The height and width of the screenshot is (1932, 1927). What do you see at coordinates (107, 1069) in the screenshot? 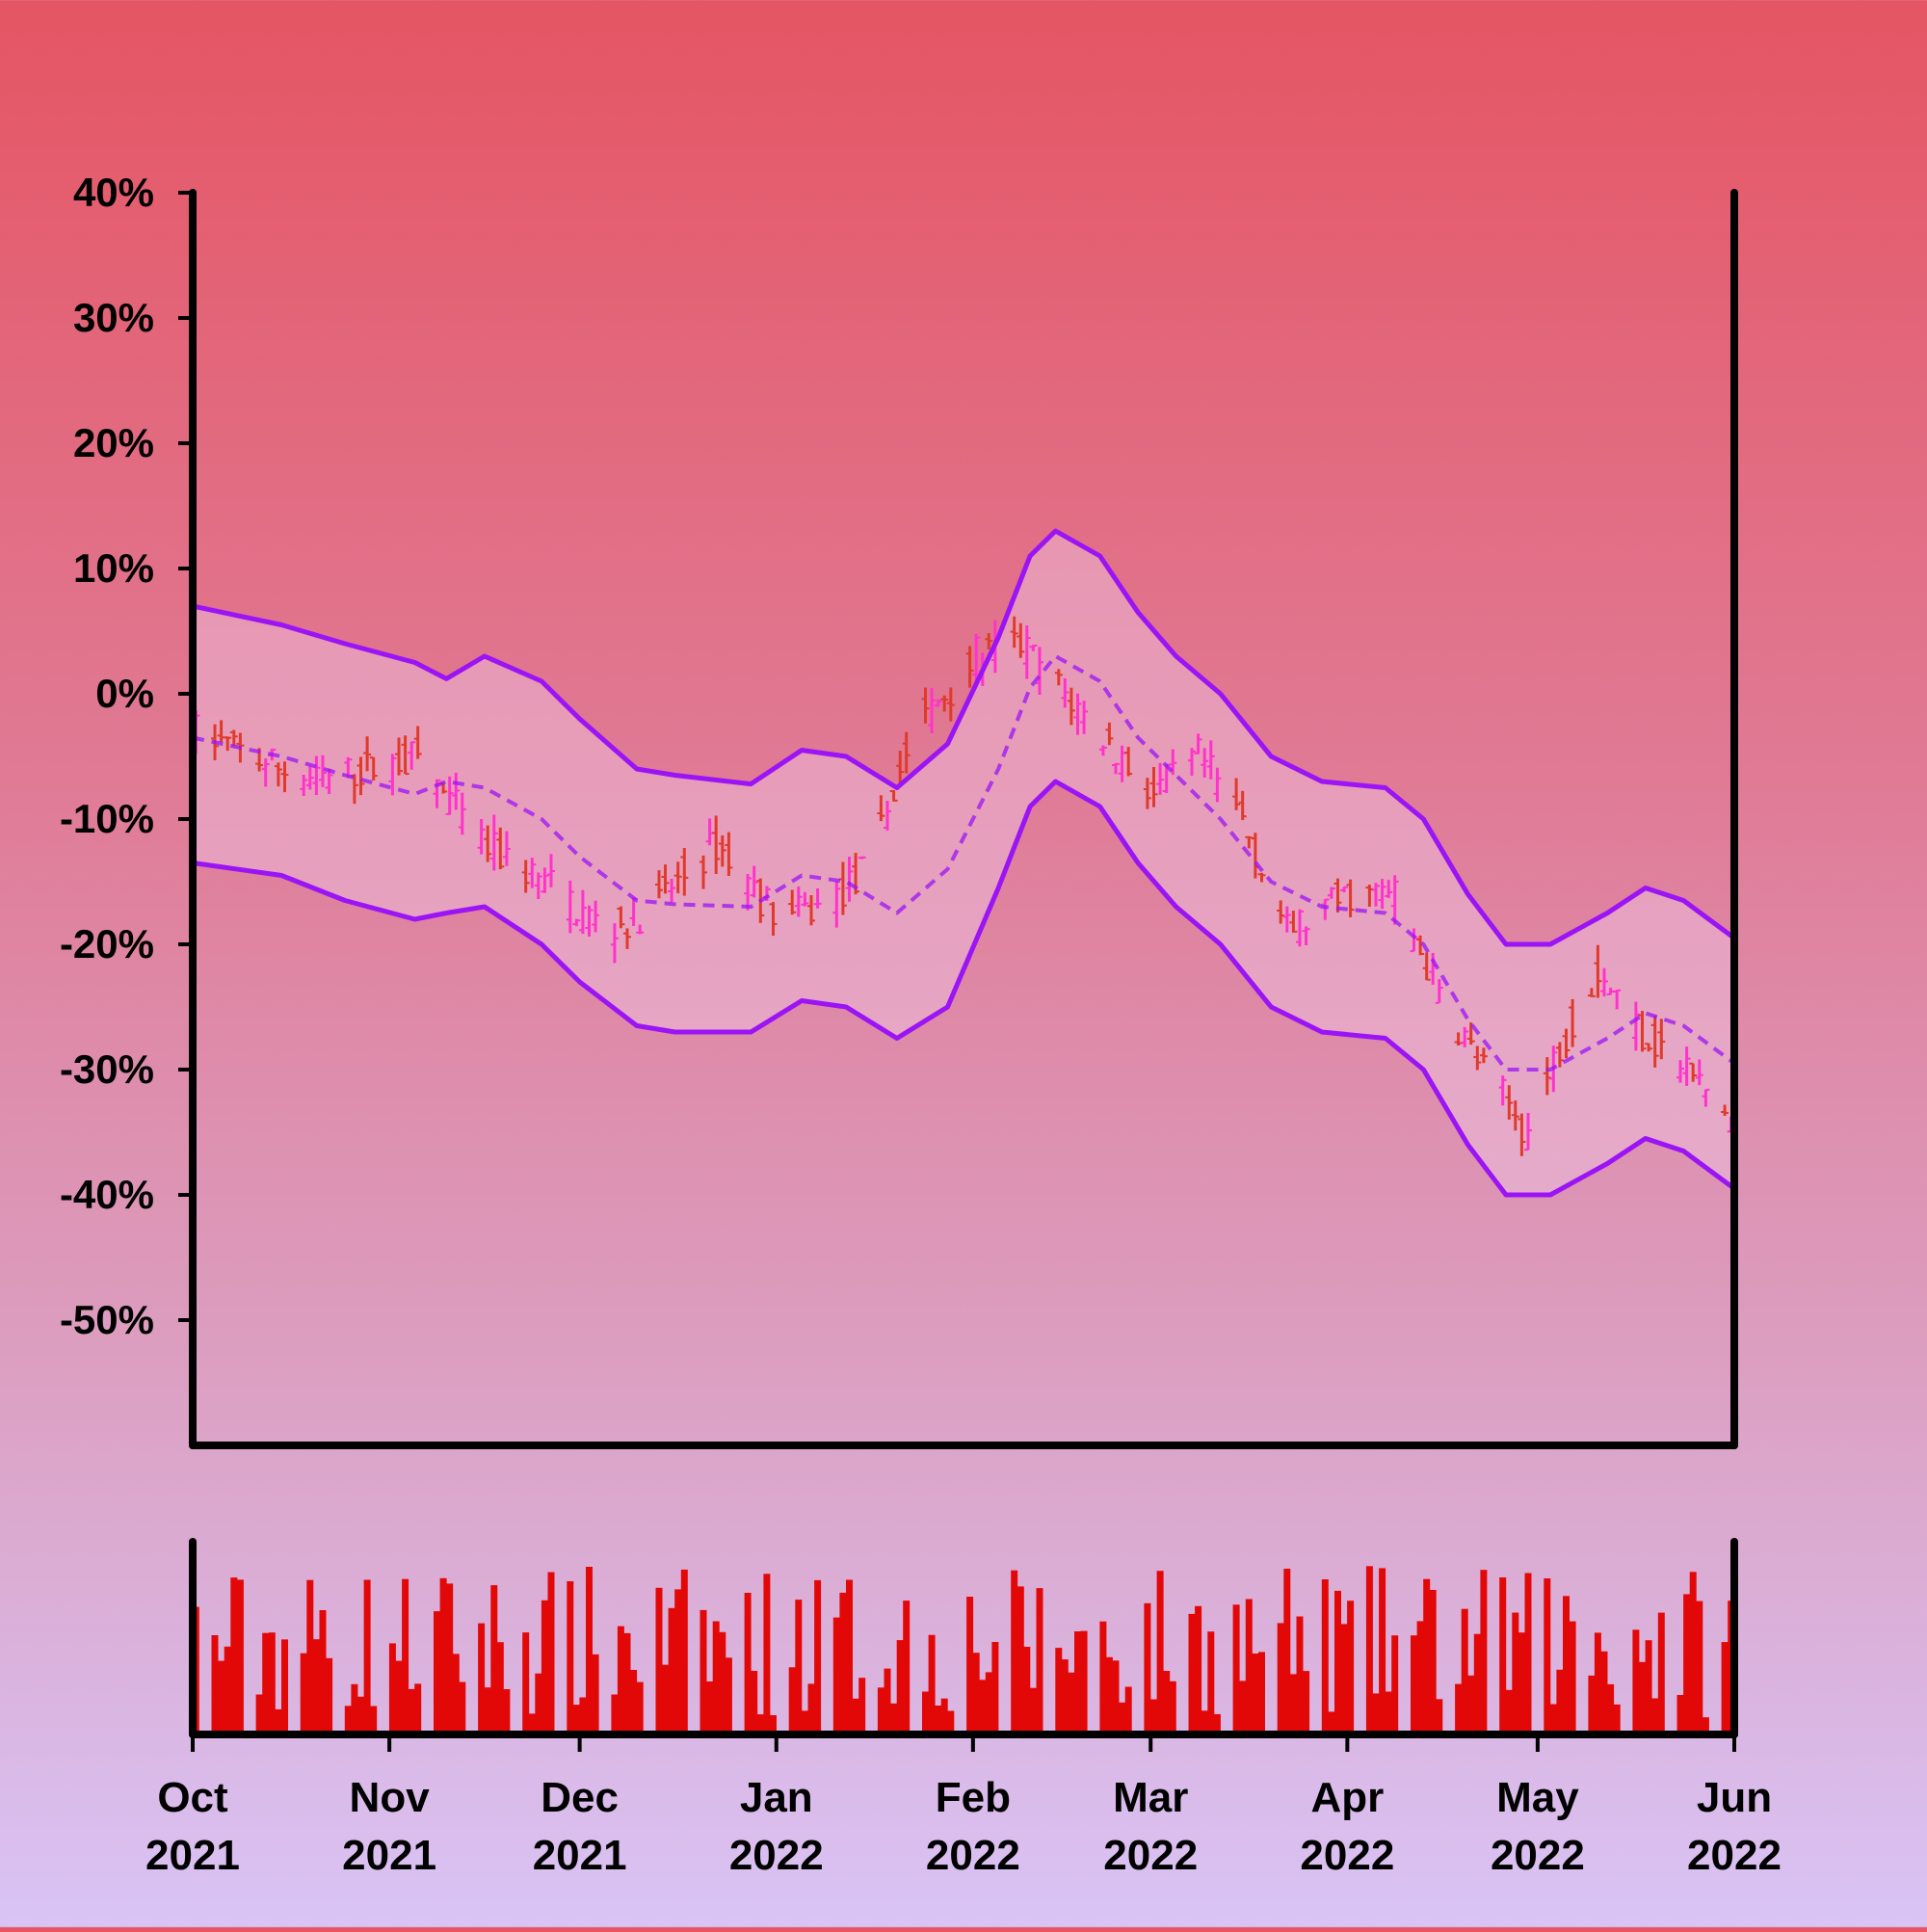
I see `y-tick-label: -30%` at bounding box center [107, 1069].